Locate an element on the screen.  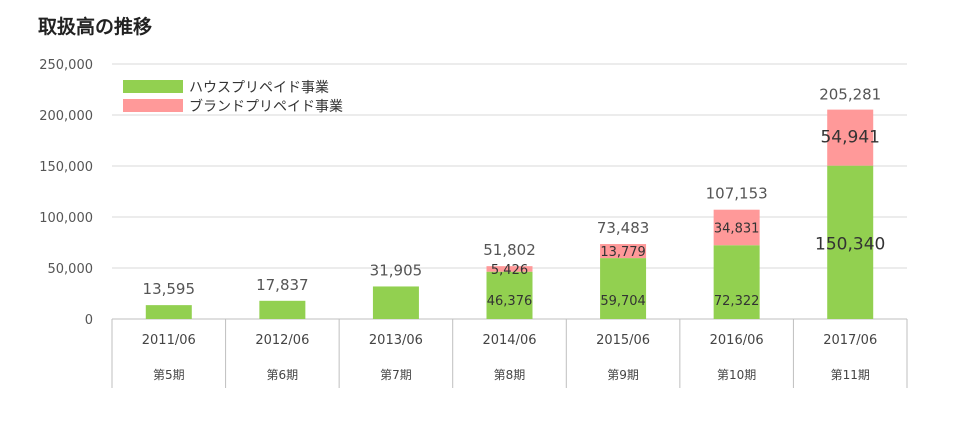
data-label-brand: 13,779 is located at coordinates (623, 252).